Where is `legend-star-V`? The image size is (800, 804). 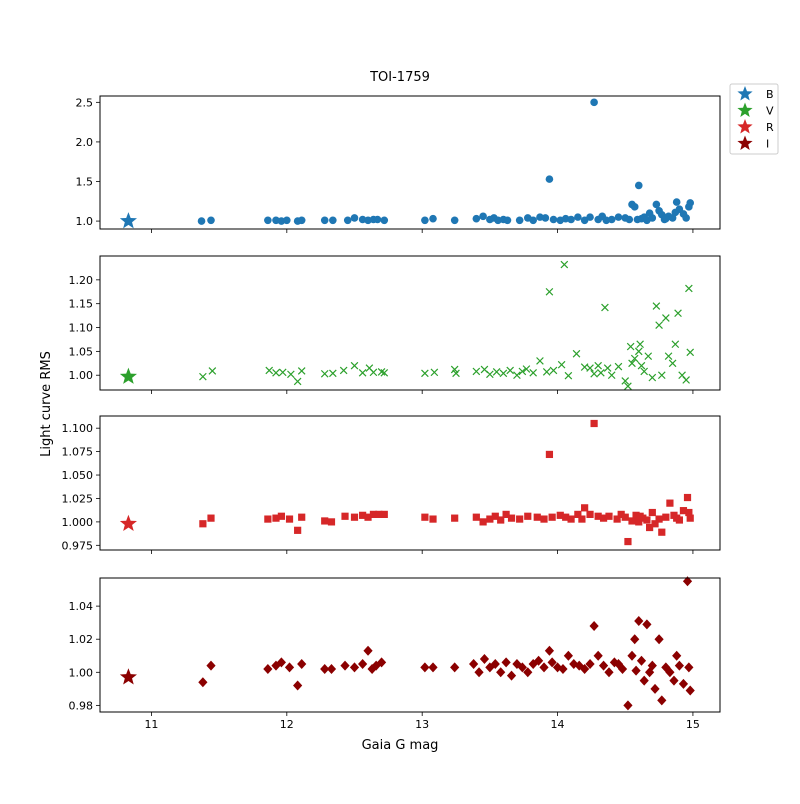 legend-star-V is located at coordinates (745, 109).